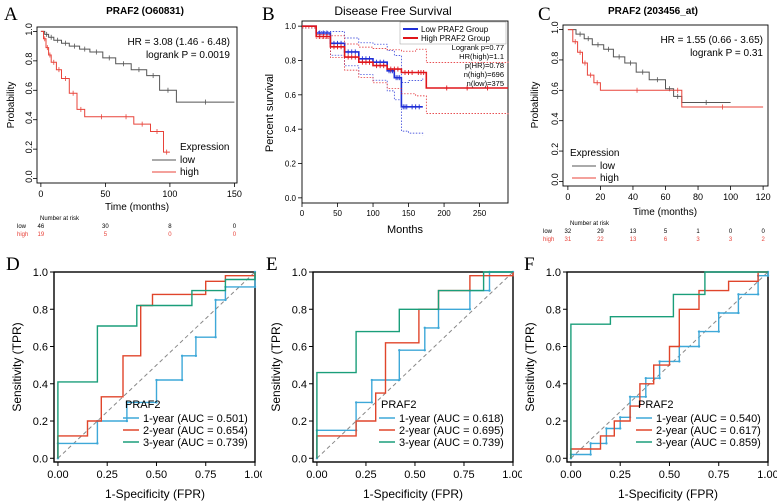 Image resolution: width=777 pixels, height=502 pixels. Describe the element at coordinates (188, 160) in the screenshot. I see `legend-low-a: low` at that location.